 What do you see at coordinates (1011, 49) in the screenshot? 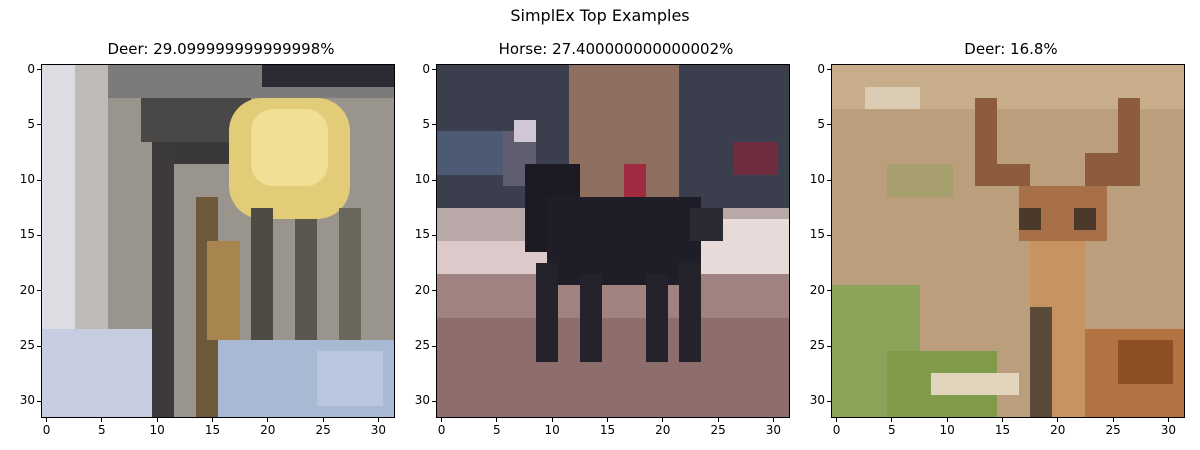
I see `panel-3-title: Deer: 16.8%` at bounding box center [1011, 49].